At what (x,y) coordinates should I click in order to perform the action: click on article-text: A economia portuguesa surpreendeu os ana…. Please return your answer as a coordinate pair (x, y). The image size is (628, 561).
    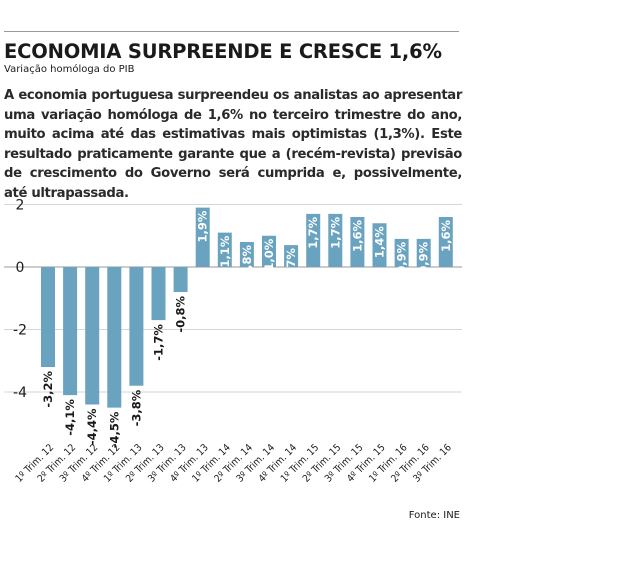
    Looking at the image, I should click on (233, 144).